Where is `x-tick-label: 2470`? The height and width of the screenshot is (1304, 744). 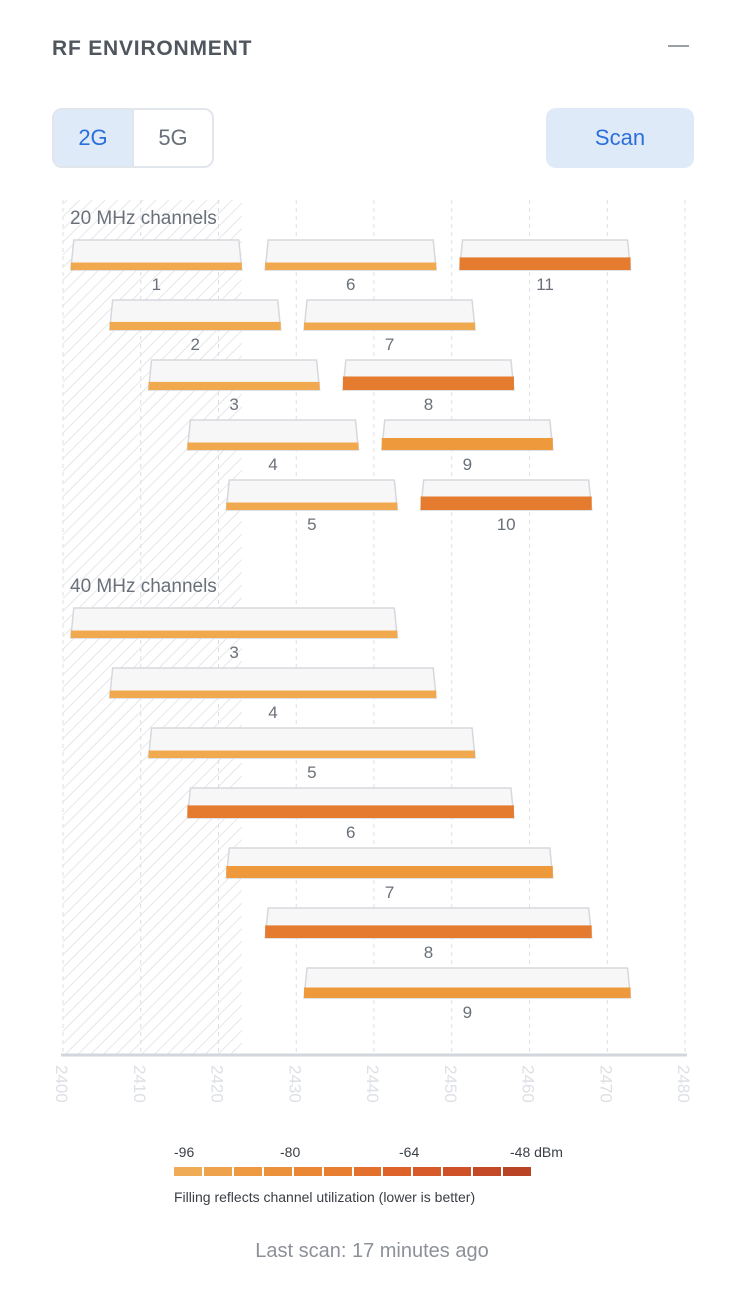
x-tick-label: 2470 is located at coordinates (605, 1084).